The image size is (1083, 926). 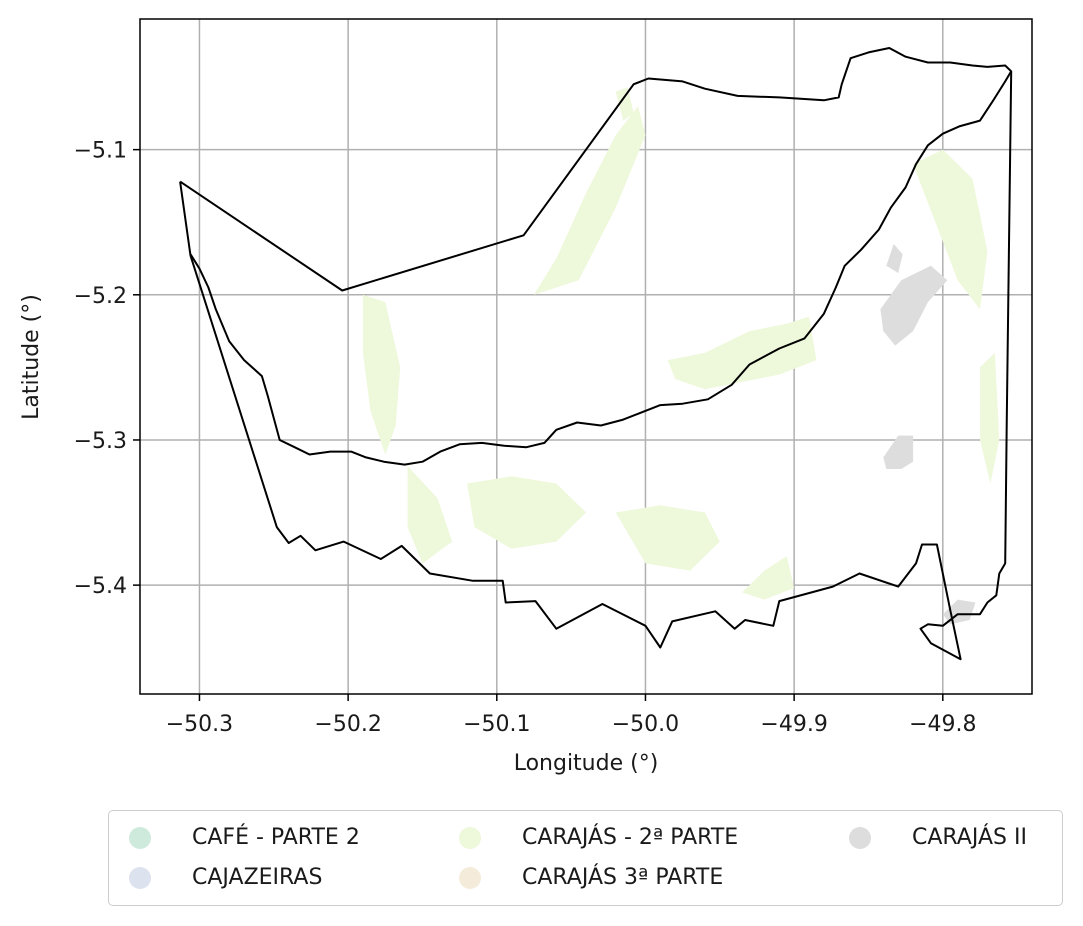 What do you see at coordinates (496, 724) in the screenshot?
I see `x-tick-label: −50.1` at bounding box center [496, 724].